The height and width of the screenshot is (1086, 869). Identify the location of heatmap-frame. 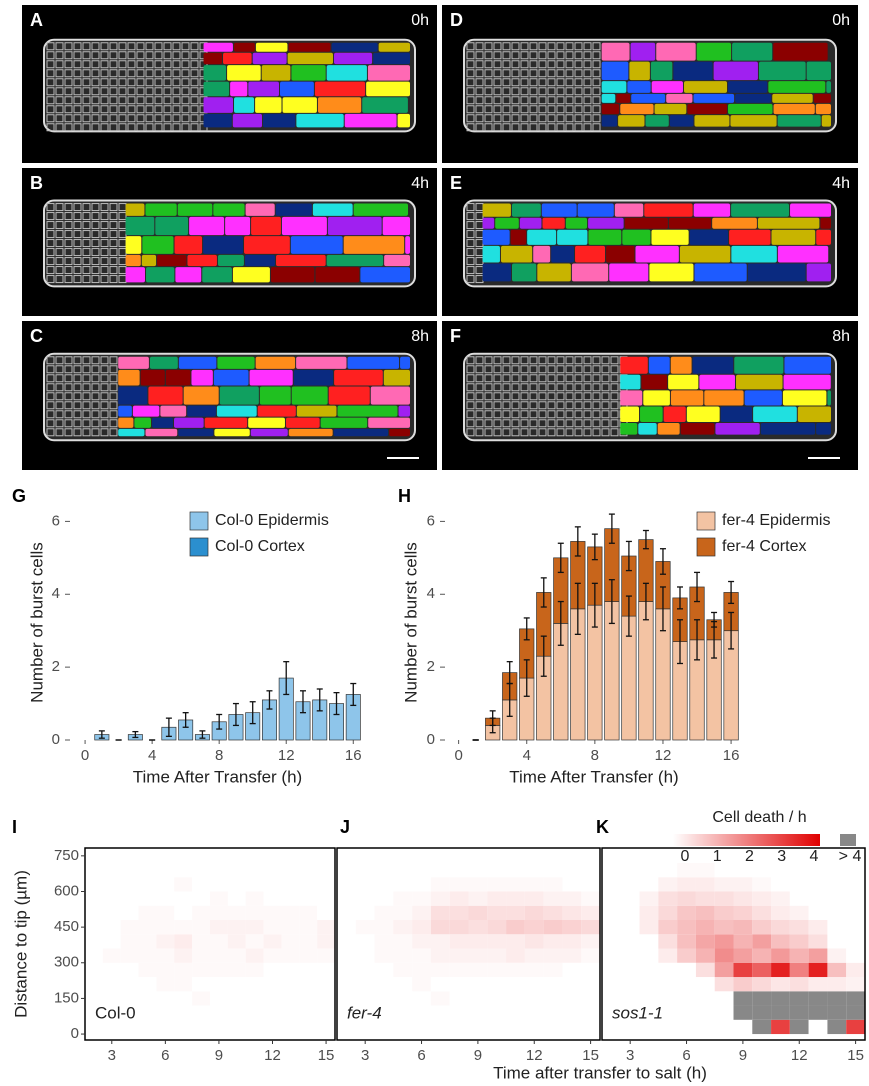
(210, 944).